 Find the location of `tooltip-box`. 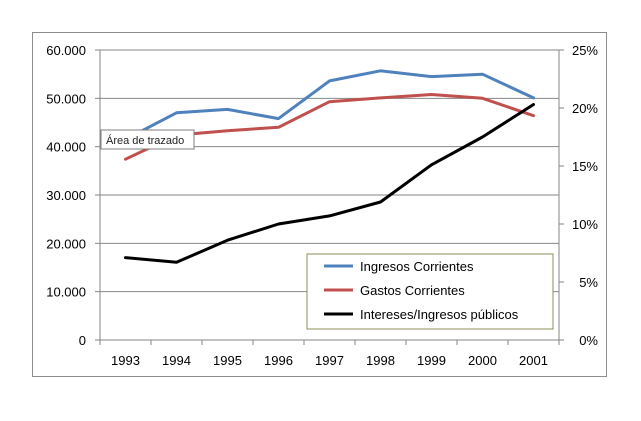

tooltip-box is located at coordinates (147, 139).